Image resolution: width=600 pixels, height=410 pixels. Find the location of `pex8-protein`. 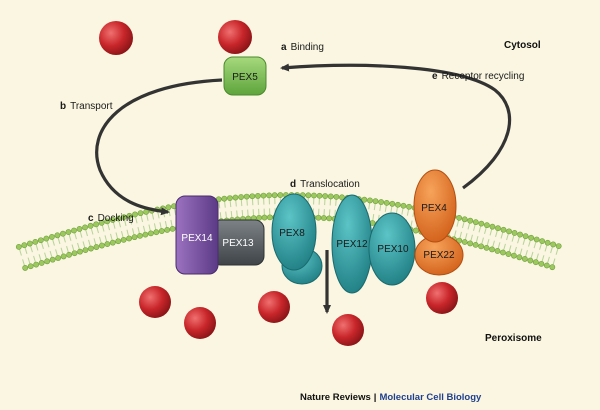

pex8-protein is located at coordinates (294, 232).